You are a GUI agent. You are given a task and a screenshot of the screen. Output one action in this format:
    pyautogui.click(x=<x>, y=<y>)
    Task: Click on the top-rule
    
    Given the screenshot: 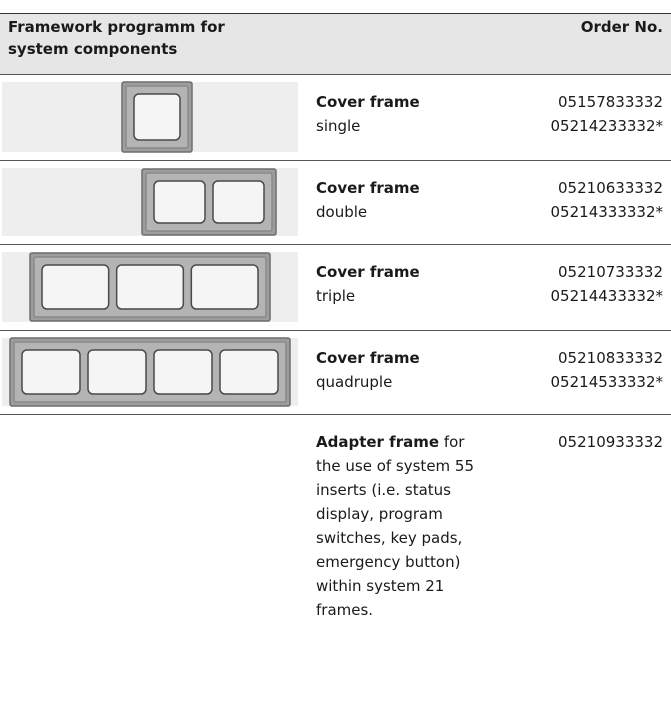 What is the action you would take?
    pyautogui.click(x=335, y=13)
    